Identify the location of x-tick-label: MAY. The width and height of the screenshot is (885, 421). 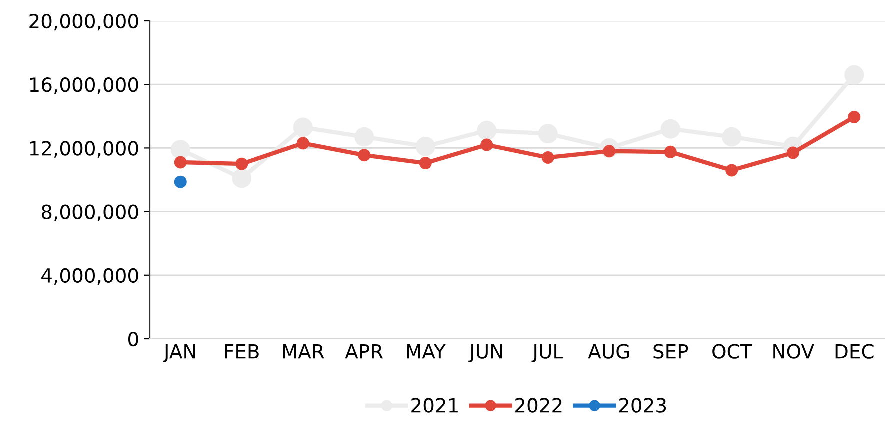
(426, 351).